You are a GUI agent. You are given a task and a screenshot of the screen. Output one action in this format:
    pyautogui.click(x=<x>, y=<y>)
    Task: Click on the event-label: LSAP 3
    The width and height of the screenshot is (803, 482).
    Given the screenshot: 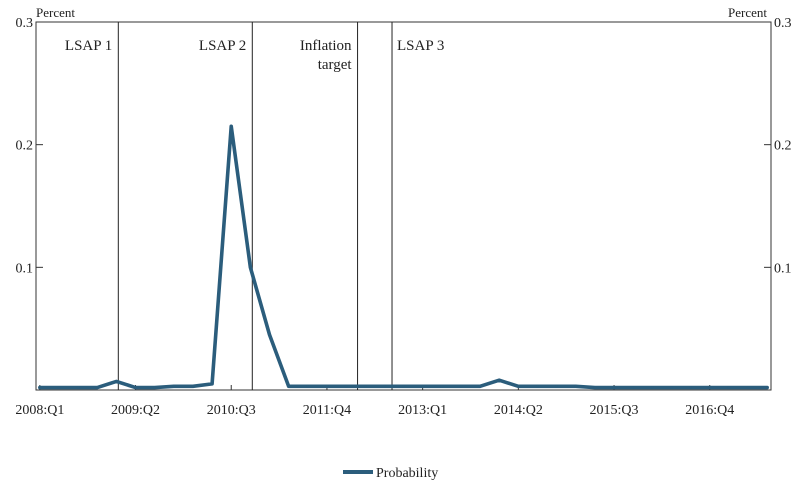 What is the action you would take?
    pyautogui.click(x=420, y=46)
    